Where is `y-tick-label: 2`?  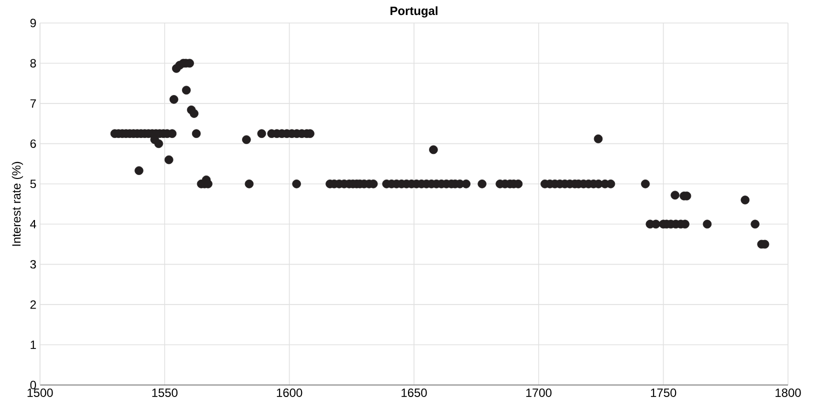 y-tick-label: 2 is located at coordinates (33, 304).